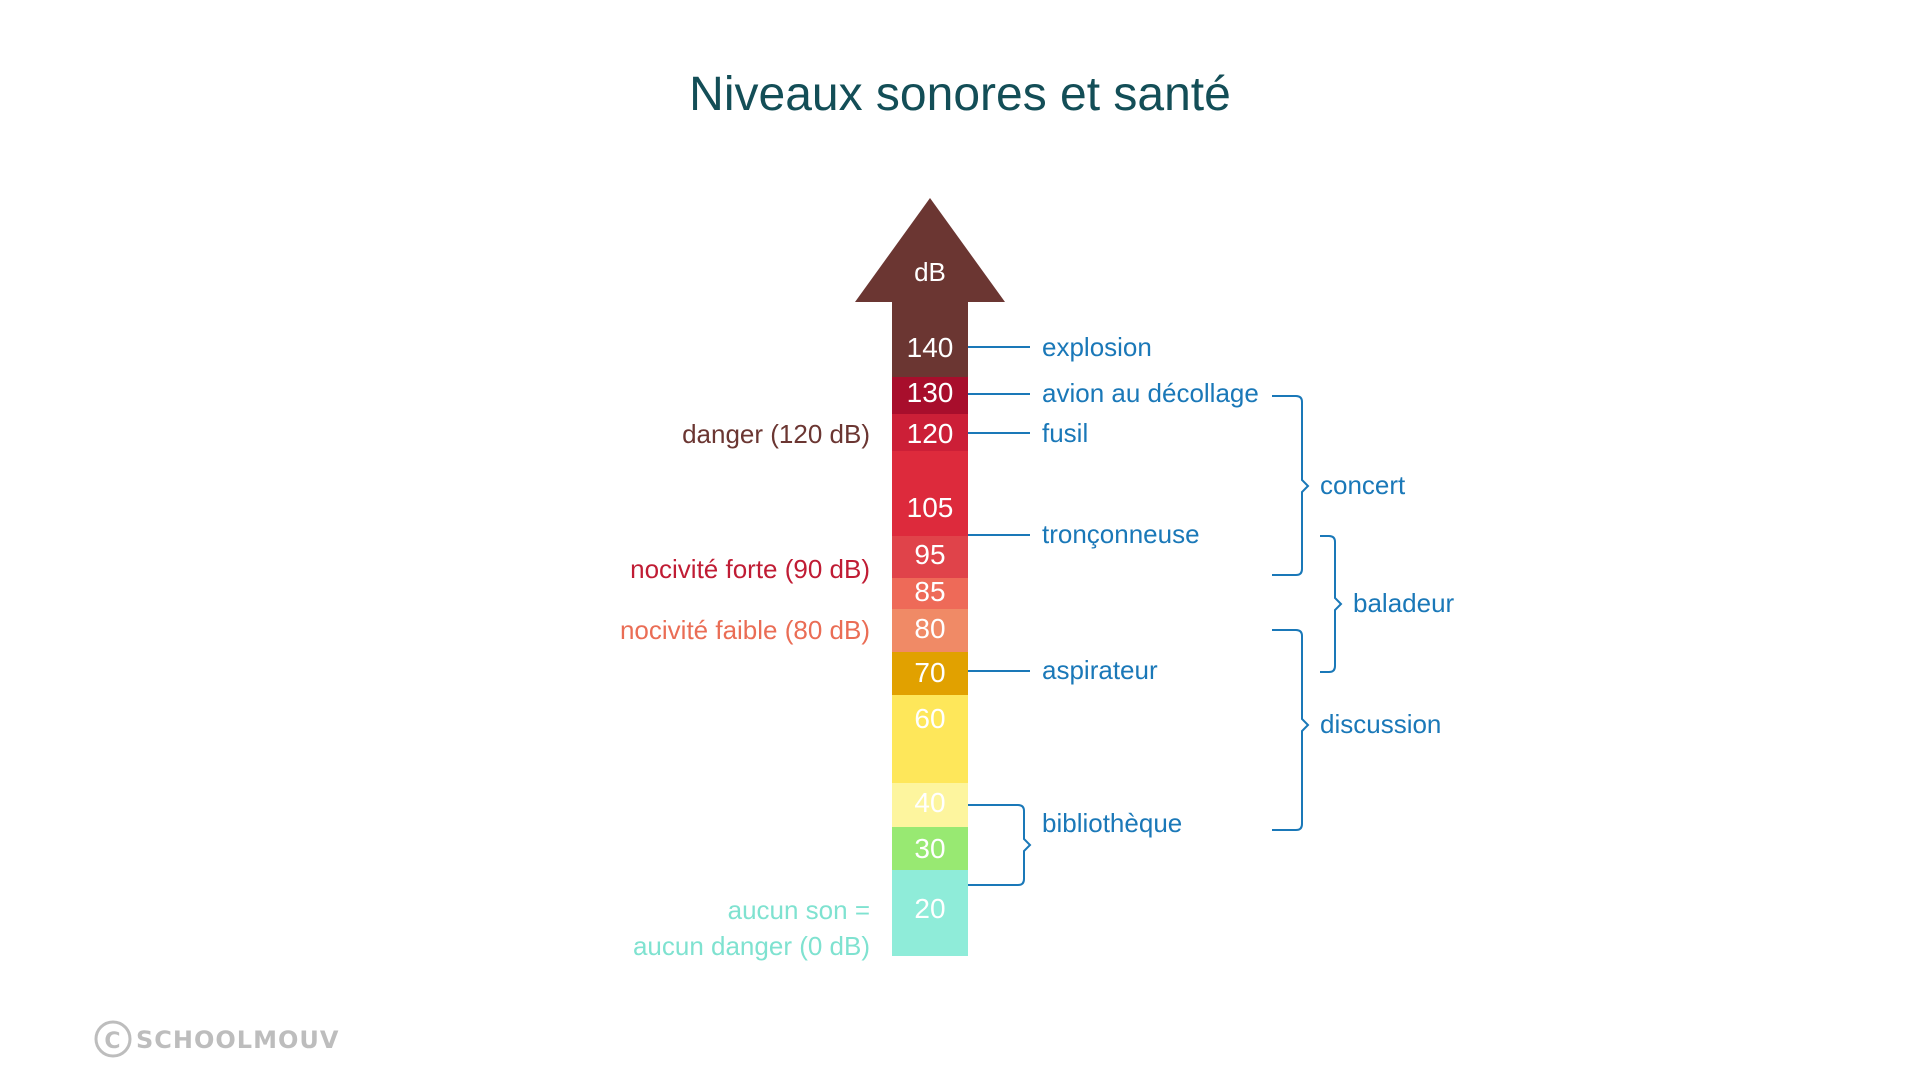 The width and height of the screenshot is (1920, 1080). Describe the element at coordinates (930, 347) in the screenshot. I see `scale-value: 140` at that location.